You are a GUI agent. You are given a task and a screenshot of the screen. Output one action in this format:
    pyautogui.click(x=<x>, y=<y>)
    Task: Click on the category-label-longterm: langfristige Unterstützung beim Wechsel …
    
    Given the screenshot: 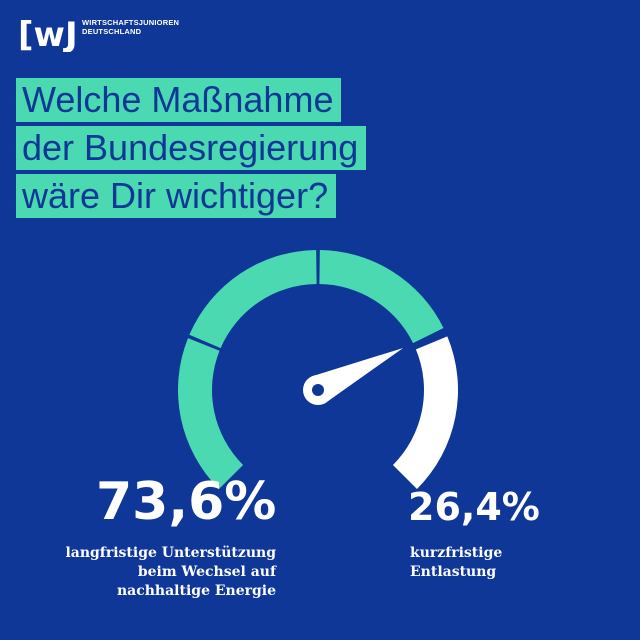 What is the action you would take?
    pyautogui.click(x=170, y=572)
    